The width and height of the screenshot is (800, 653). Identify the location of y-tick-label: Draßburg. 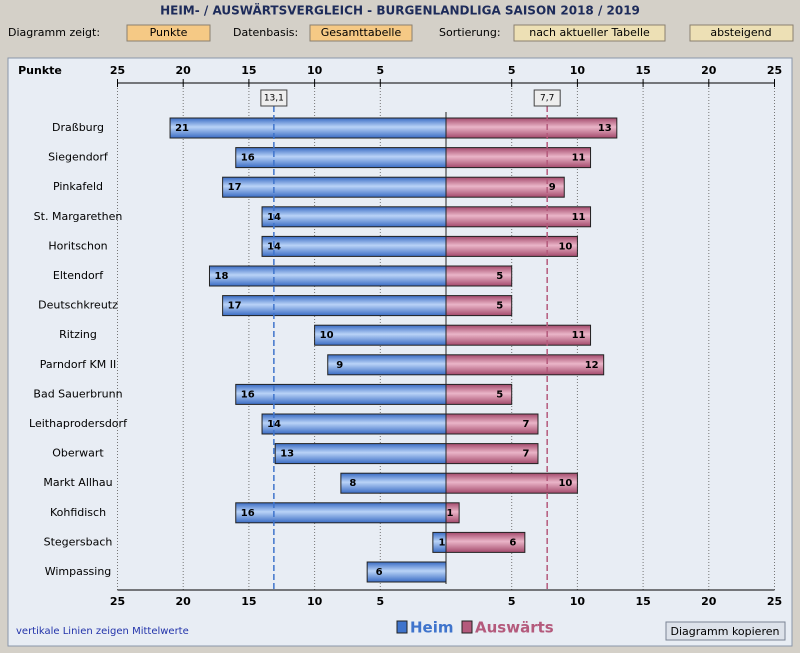
(78, 127).